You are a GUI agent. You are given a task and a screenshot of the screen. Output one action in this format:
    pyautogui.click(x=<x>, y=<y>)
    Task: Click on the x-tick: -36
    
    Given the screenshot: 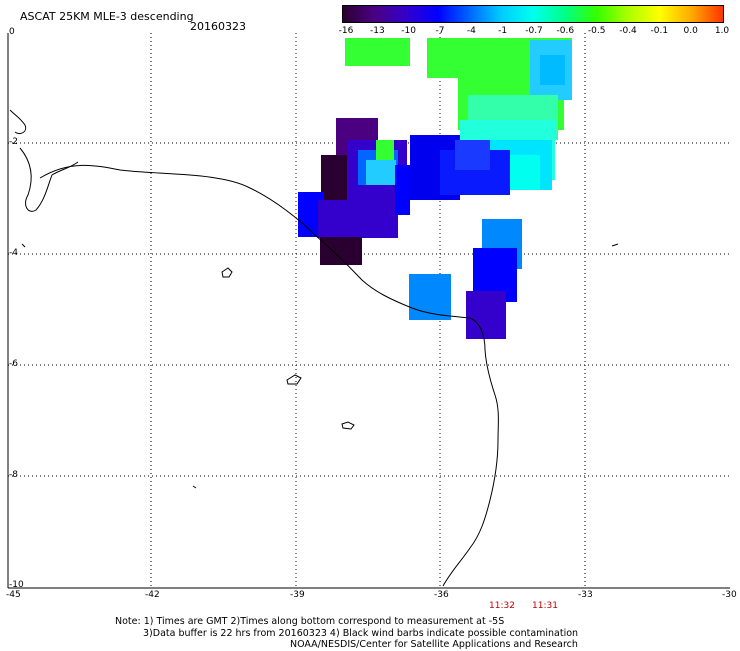 What is the action you would take?
    pyautogui.click(x=441, y=595)
    